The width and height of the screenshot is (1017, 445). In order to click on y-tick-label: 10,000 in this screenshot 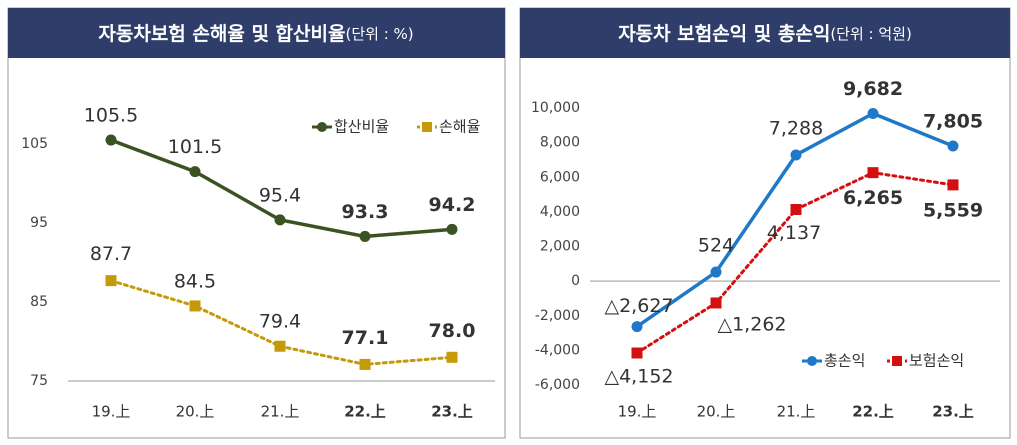, I will do `click(555, 108)`.